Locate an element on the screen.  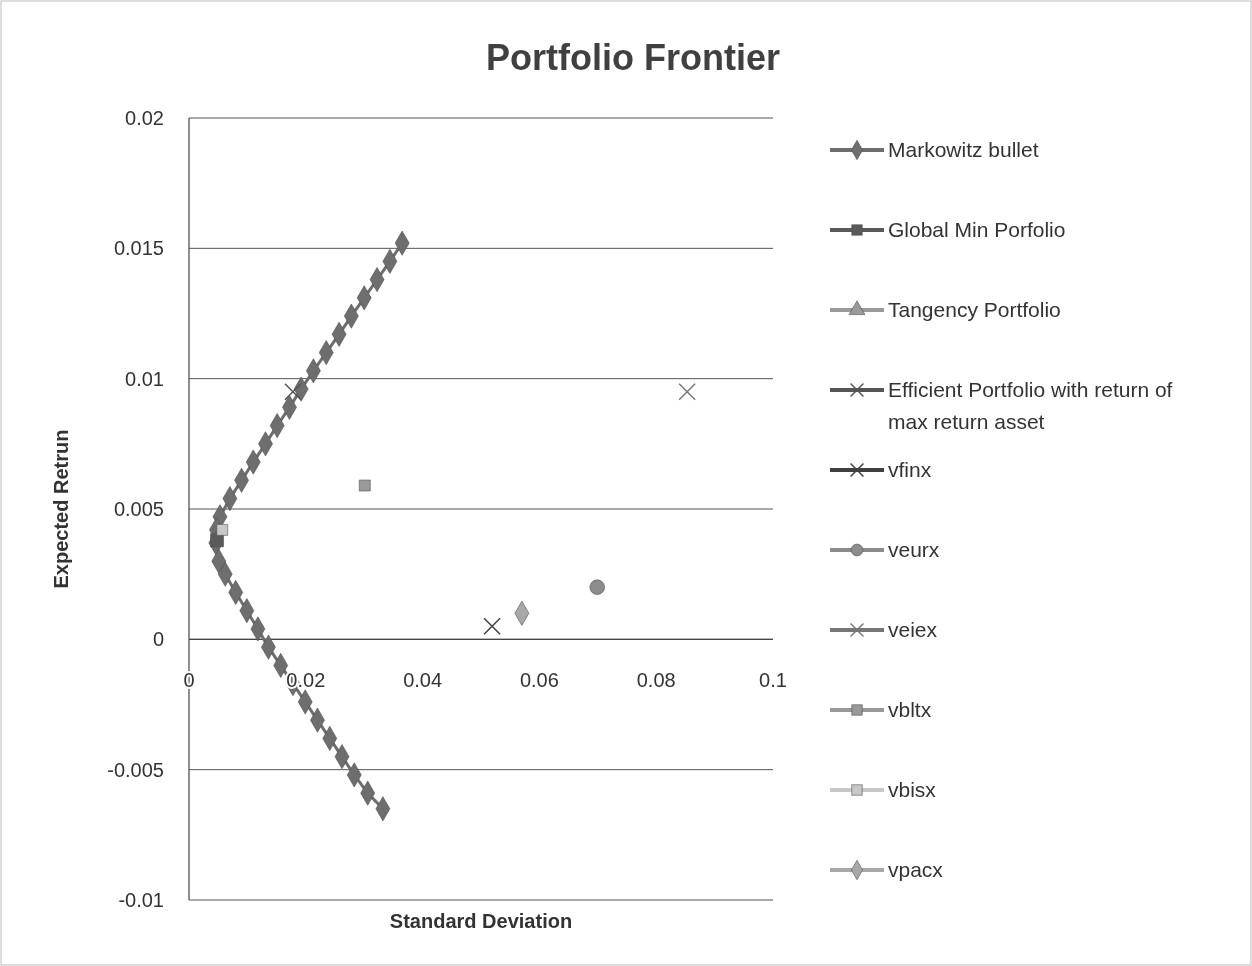
y-tick-label: 0 is located at coordinates (158, 639).